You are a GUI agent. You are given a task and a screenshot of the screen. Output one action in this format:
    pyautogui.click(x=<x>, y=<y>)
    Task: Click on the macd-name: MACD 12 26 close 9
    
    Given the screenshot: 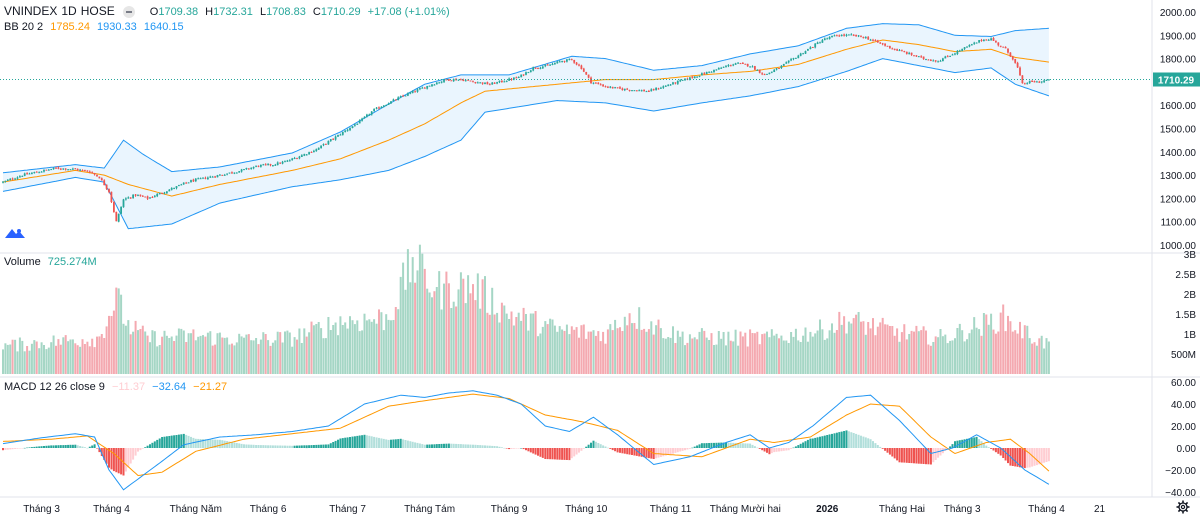 What is the action you would take?
    pyautogui.click(x=54, y=387)
    